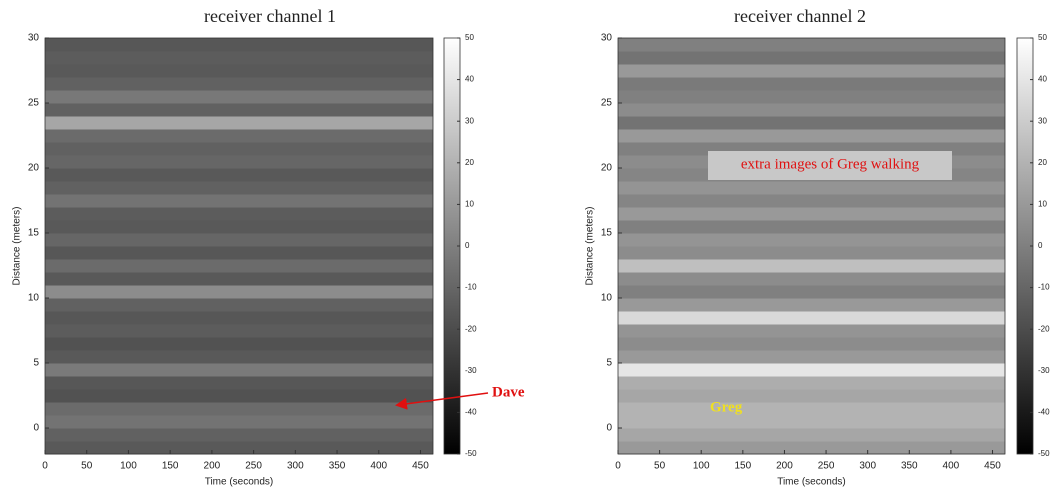 The image size is (1057, 493). What do you see at coordinates (784, 466) in the screenshot?
I see `x-tick-label: 200` at bounding box center [784, 466].